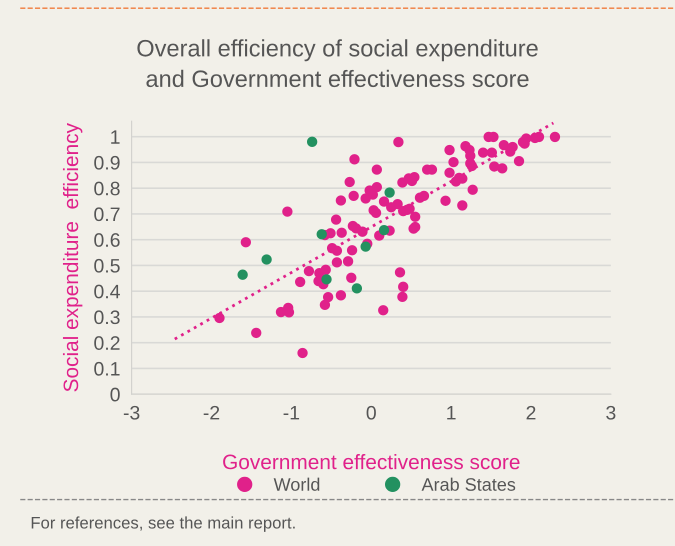 Image resolution: width=675 pixels, height=546 pixels. Describe the element at coordinates (611, 413) in the screenshot. I see `x-tick-label: 3` at that location.